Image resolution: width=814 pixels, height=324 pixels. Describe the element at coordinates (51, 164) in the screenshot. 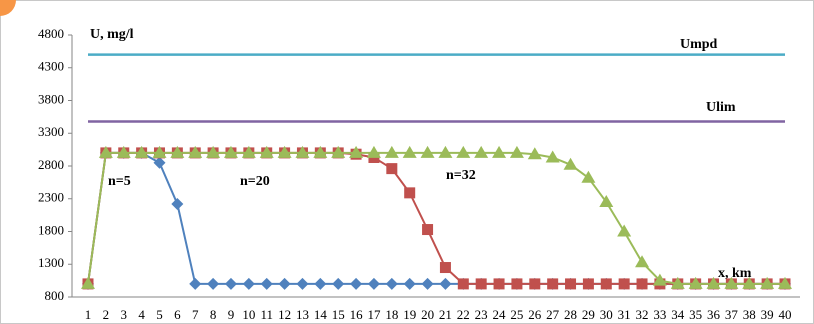

I see `y-tick-label: 2800` at that location.